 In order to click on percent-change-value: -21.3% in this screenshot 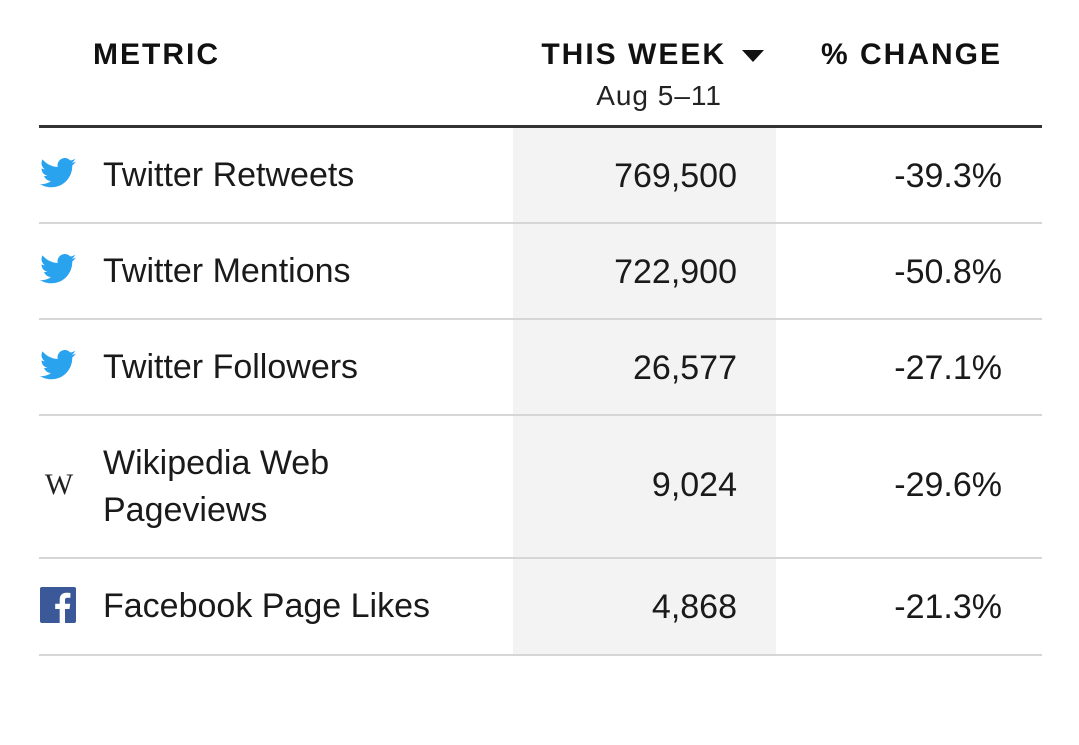, I will do `click(948, 607)`.